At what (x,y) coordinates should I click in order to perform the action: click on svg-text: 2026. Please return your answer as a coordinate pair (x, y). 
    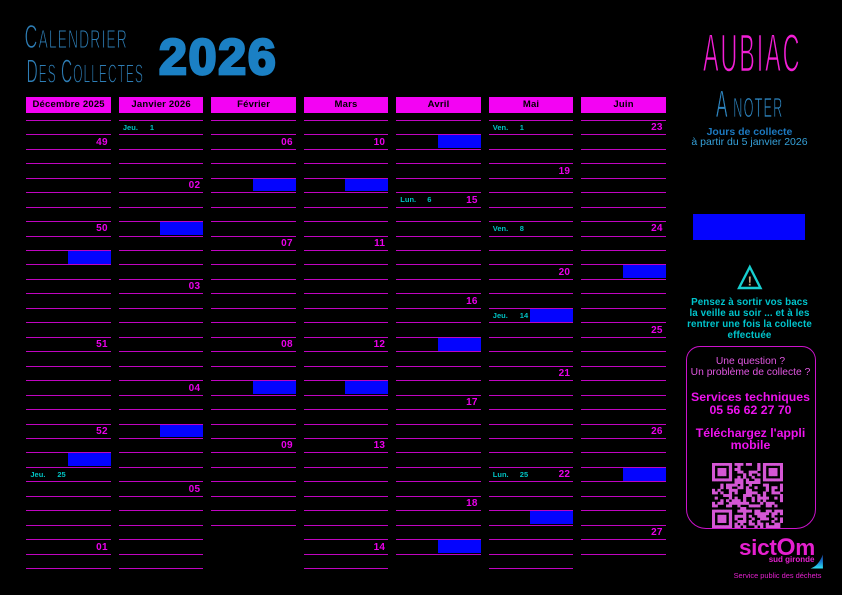
    Looking at the image, I should click on (218, 57).